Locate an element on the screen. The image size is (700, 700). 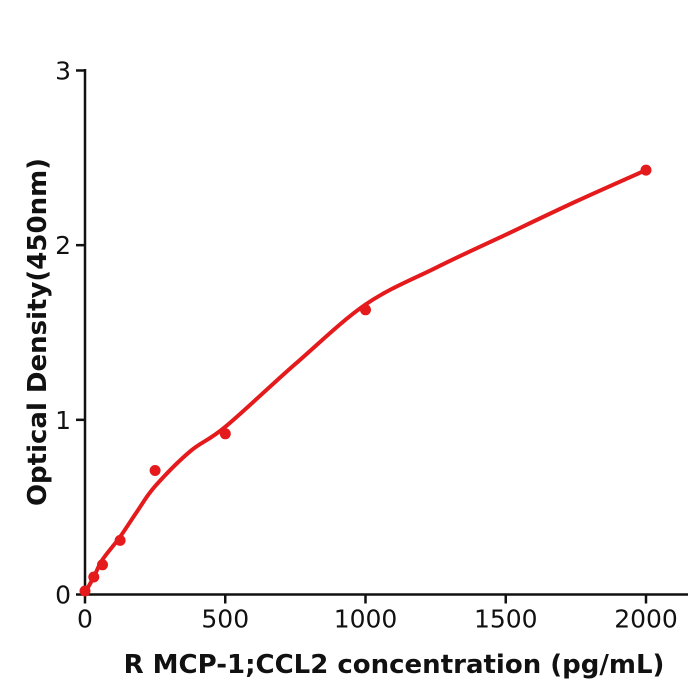
x-tick-label: 0 is located at coordinates (85, 619).